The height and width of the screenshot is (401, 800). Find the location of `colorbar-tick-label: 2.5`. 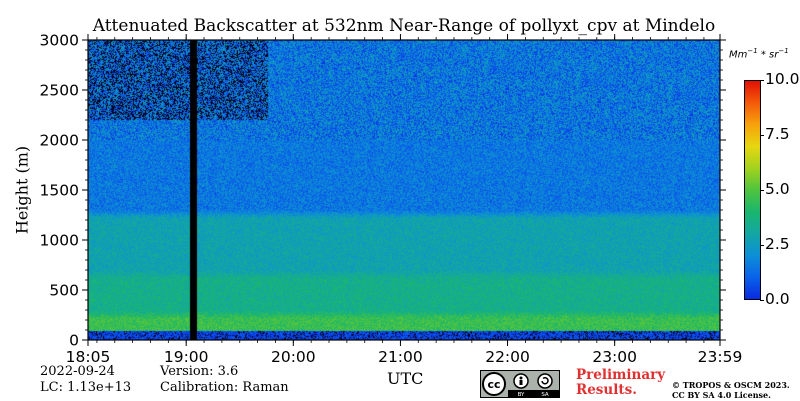

colorbar-tick-label: 2.5 is located at coordinates (777, 244).